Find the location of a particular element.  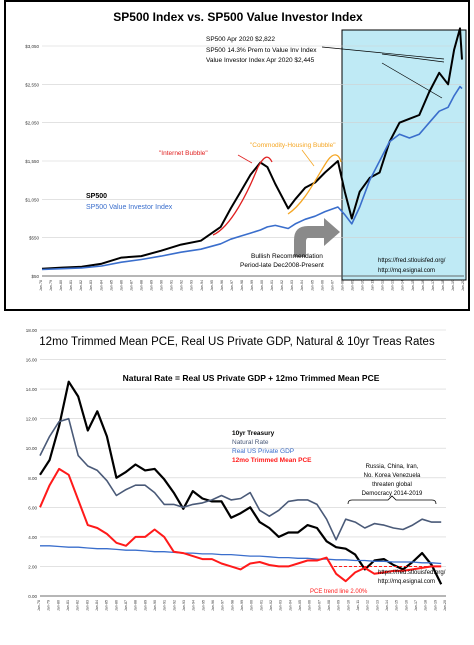

housing-bubble-outline is located at coordinates (314, 184).